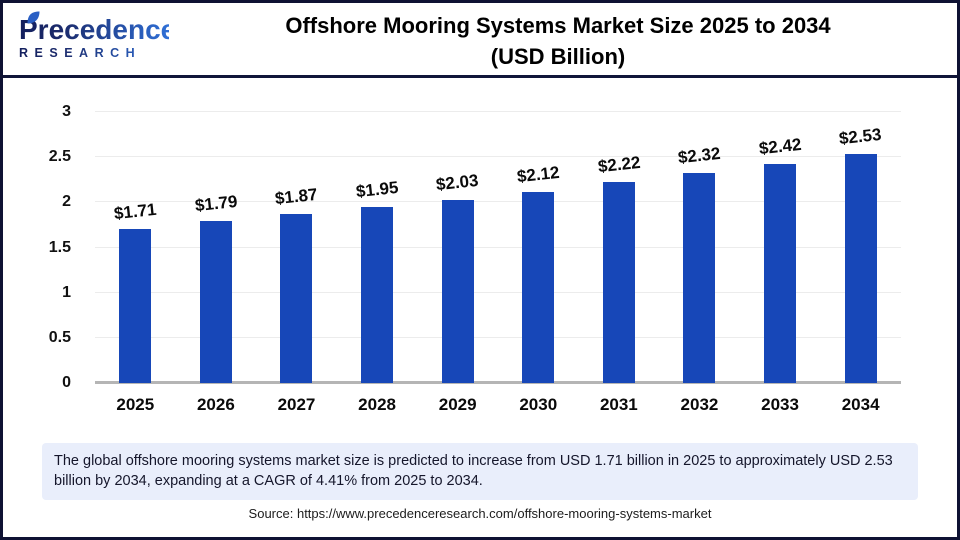 This screenshot has height=540, width=960. I want to click on bar-slot: $2.32, so click(699, 247).